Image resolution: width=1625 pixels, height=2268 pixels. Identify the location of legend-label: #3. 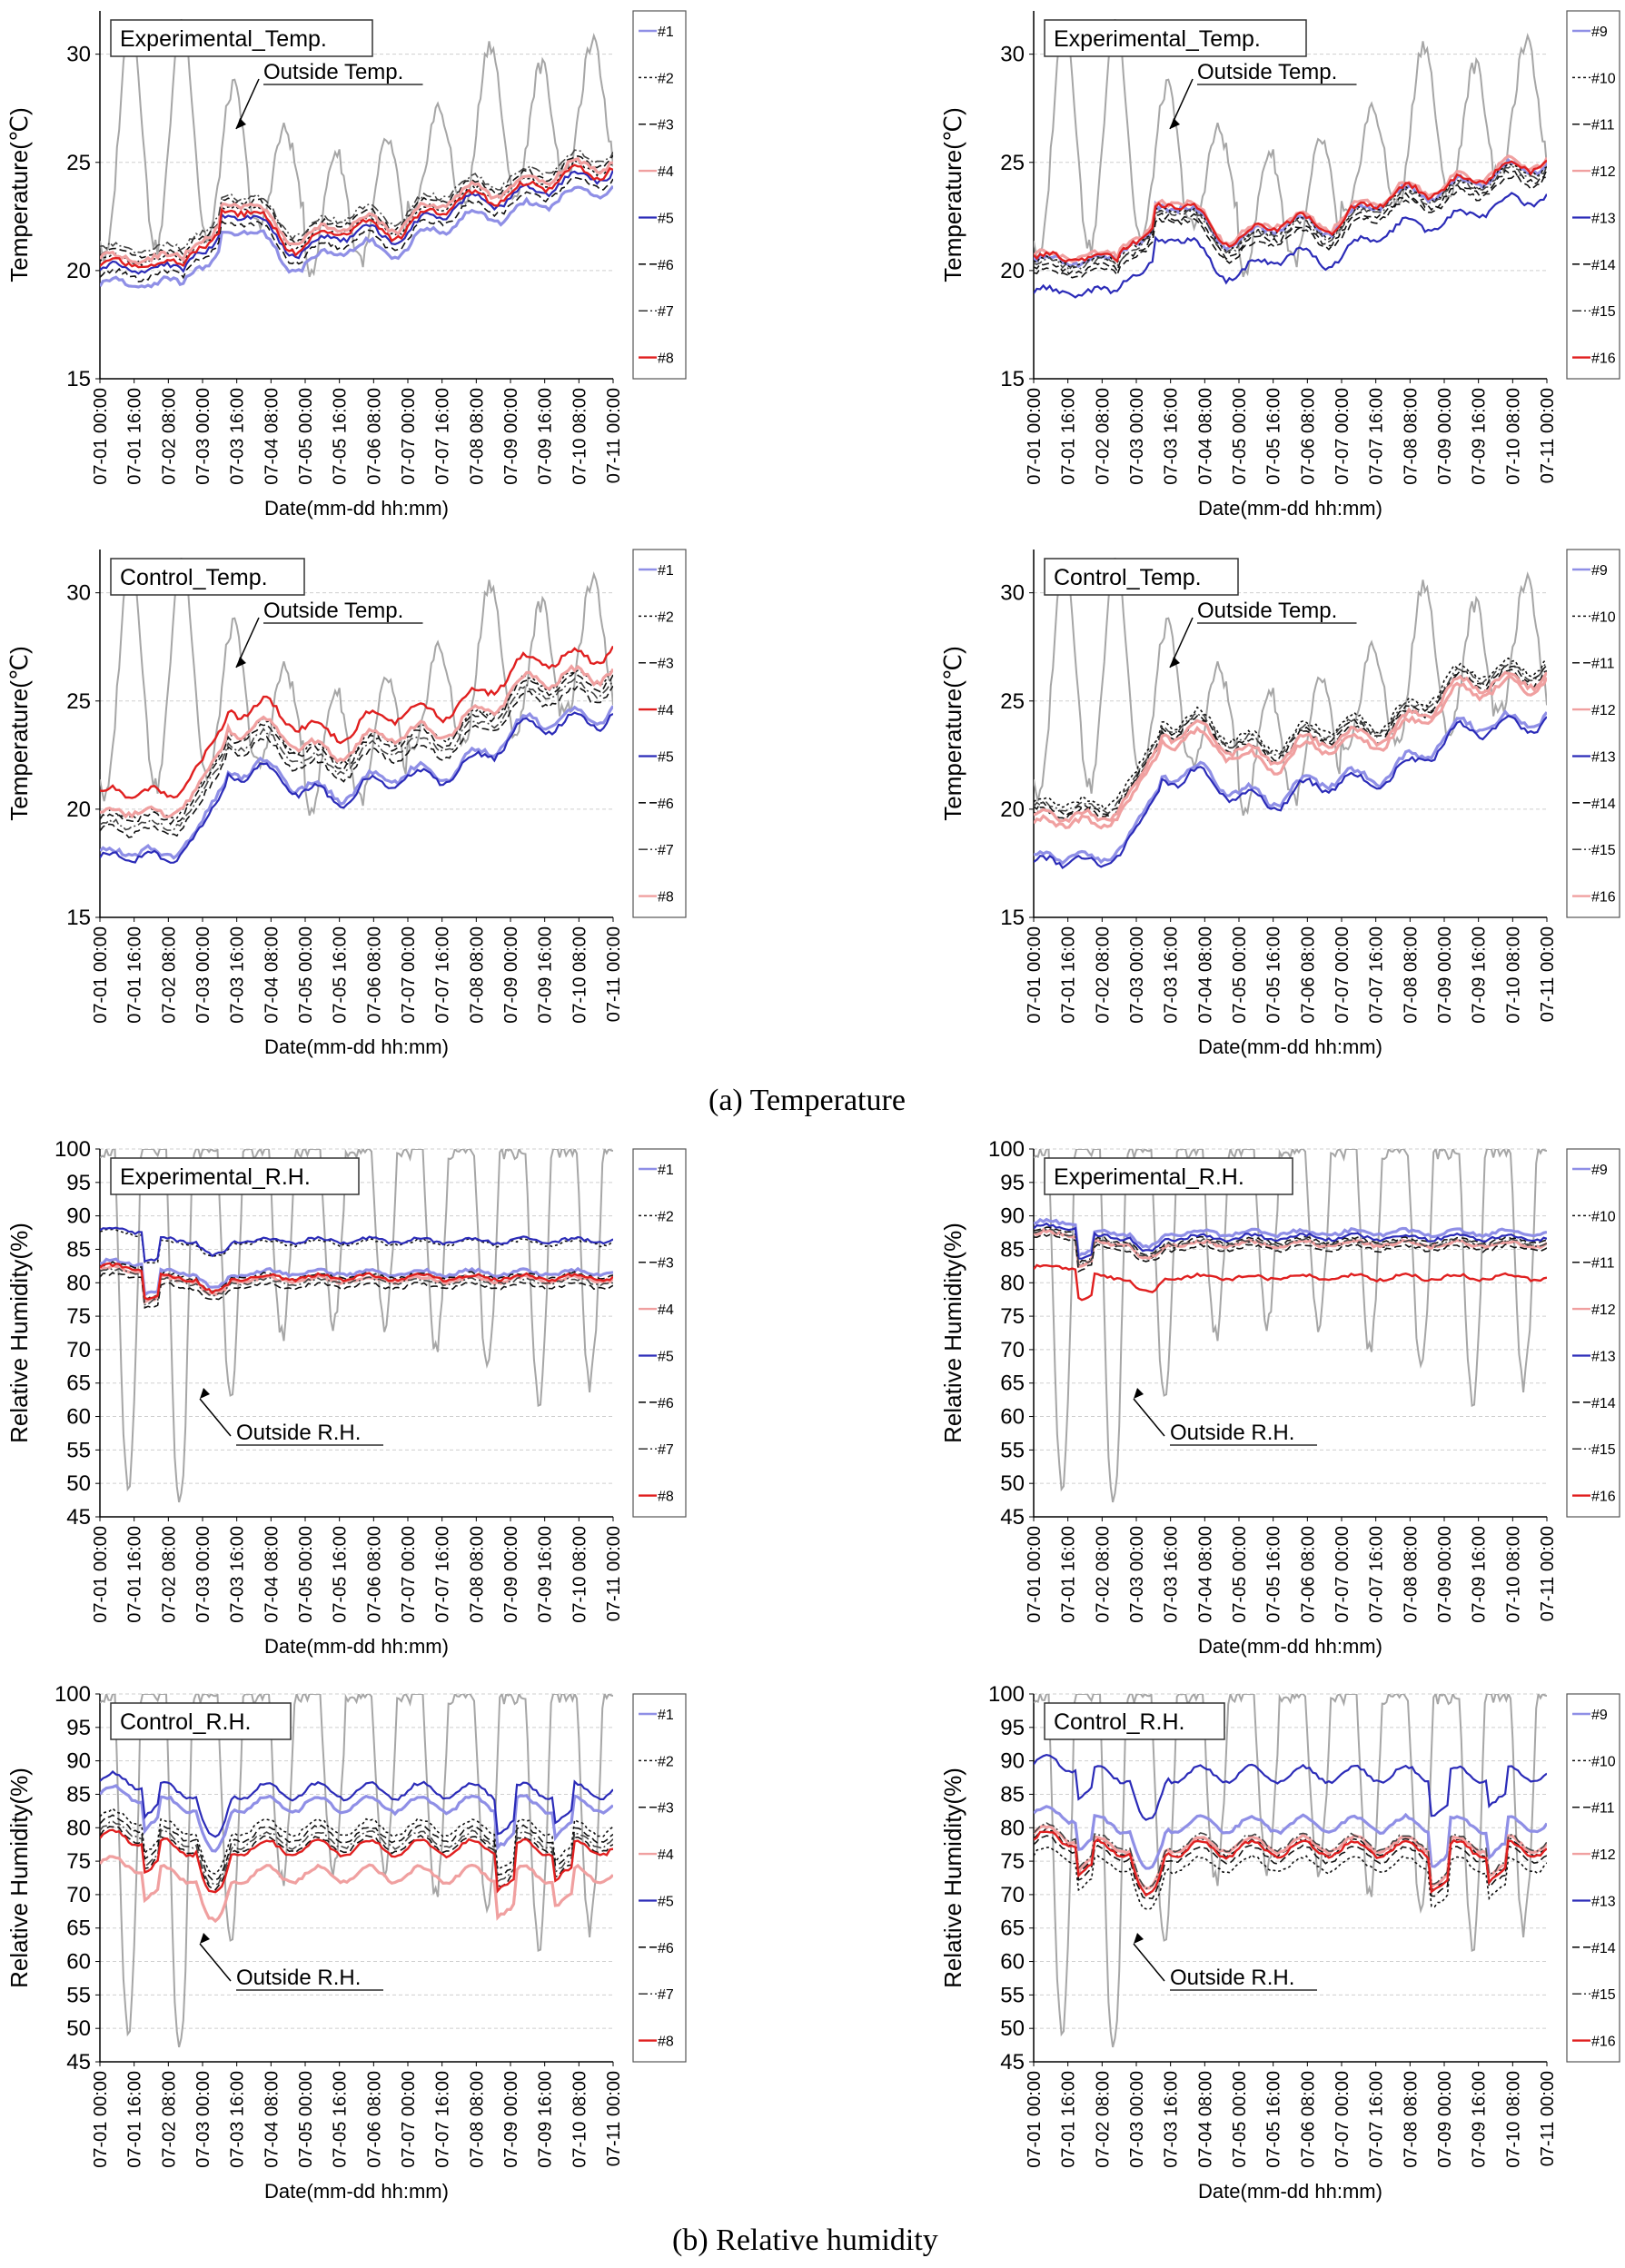
(666, 126).